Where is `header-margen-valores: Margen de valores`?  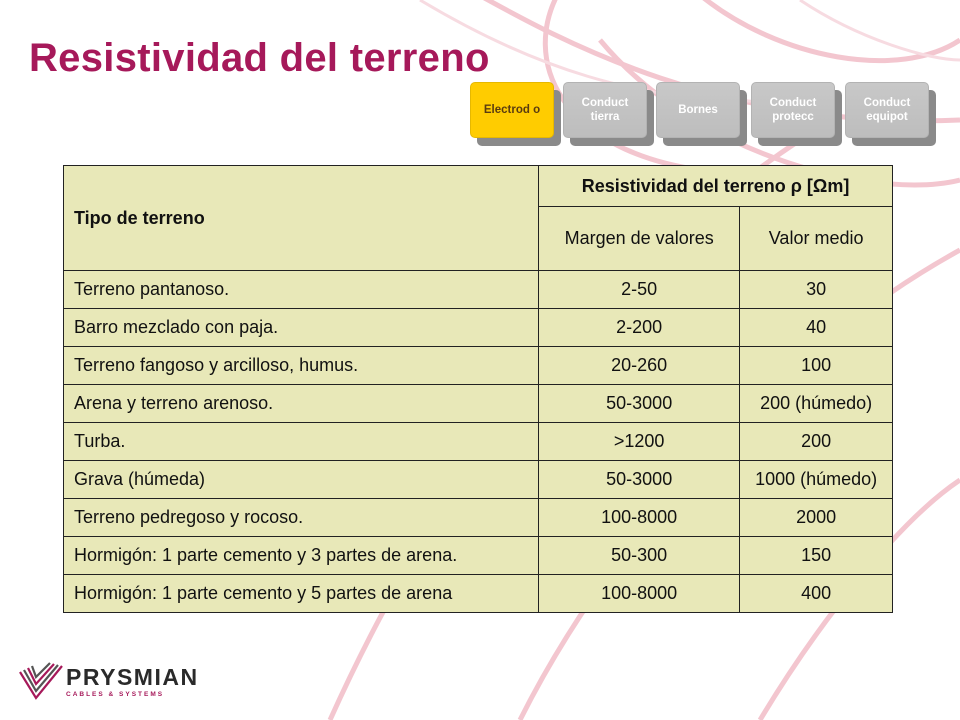
header-margen-valores: Margen de valores is located at coordinates (639, 238).